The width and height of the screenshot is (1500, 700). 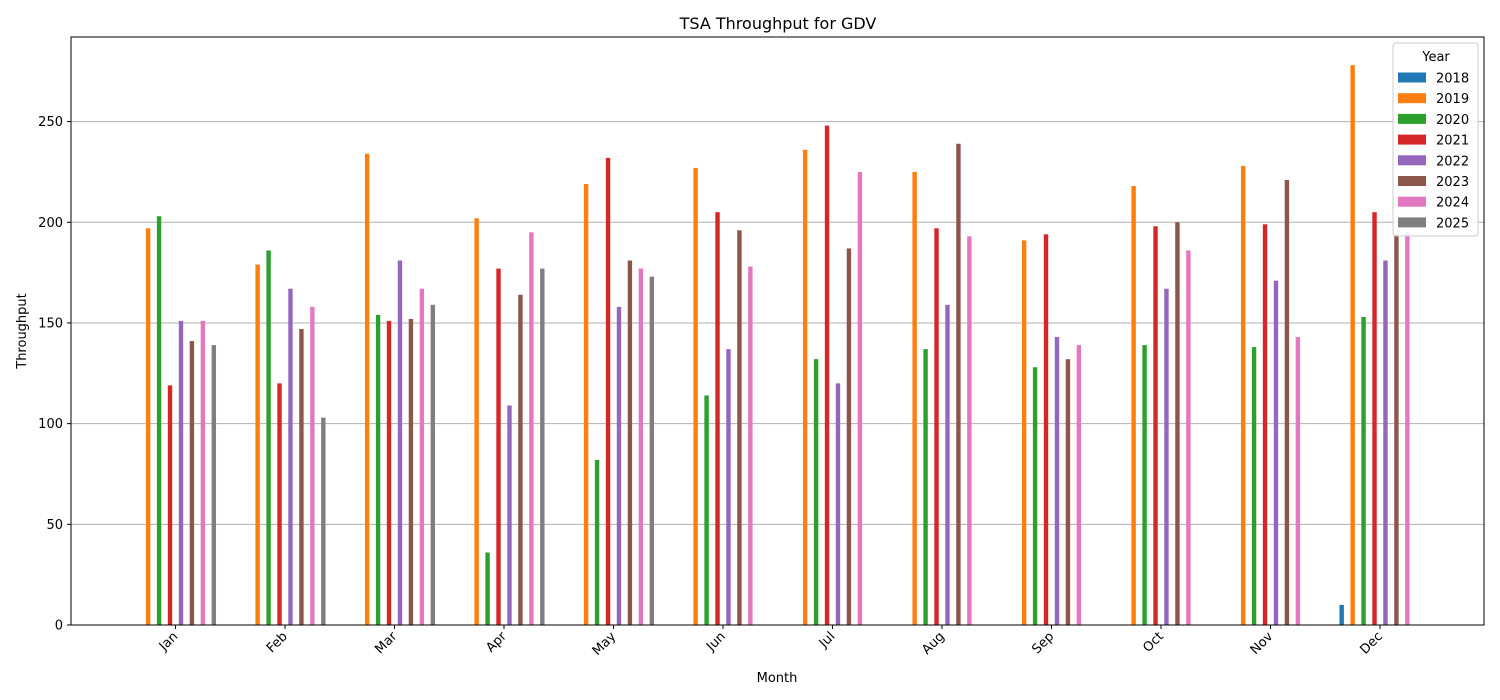 I want to click on bar-2024-apr, so click(x=531, y=428).